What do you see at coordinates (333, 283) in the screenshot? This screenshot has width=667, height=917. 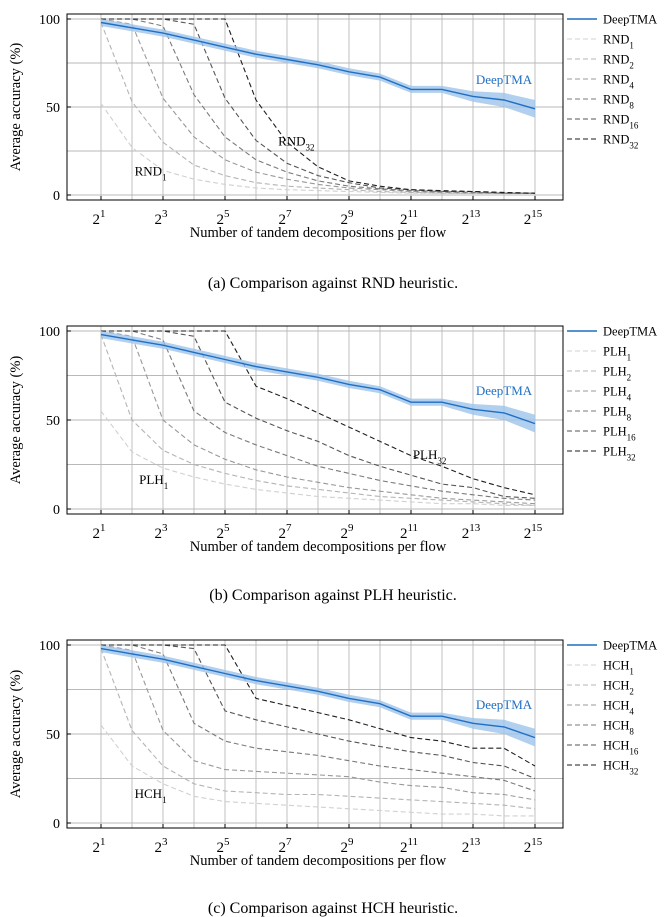 I see `figure-caption: (a) Comparison against RND heuristic.` at bounding box center [333, 283].